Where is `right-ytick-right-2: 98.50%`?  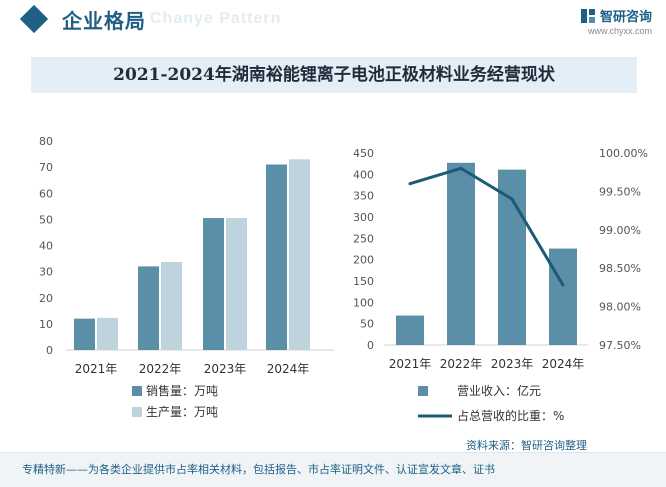 right-ytick-right-2: 98.50% is located at coordinates (620, 268).